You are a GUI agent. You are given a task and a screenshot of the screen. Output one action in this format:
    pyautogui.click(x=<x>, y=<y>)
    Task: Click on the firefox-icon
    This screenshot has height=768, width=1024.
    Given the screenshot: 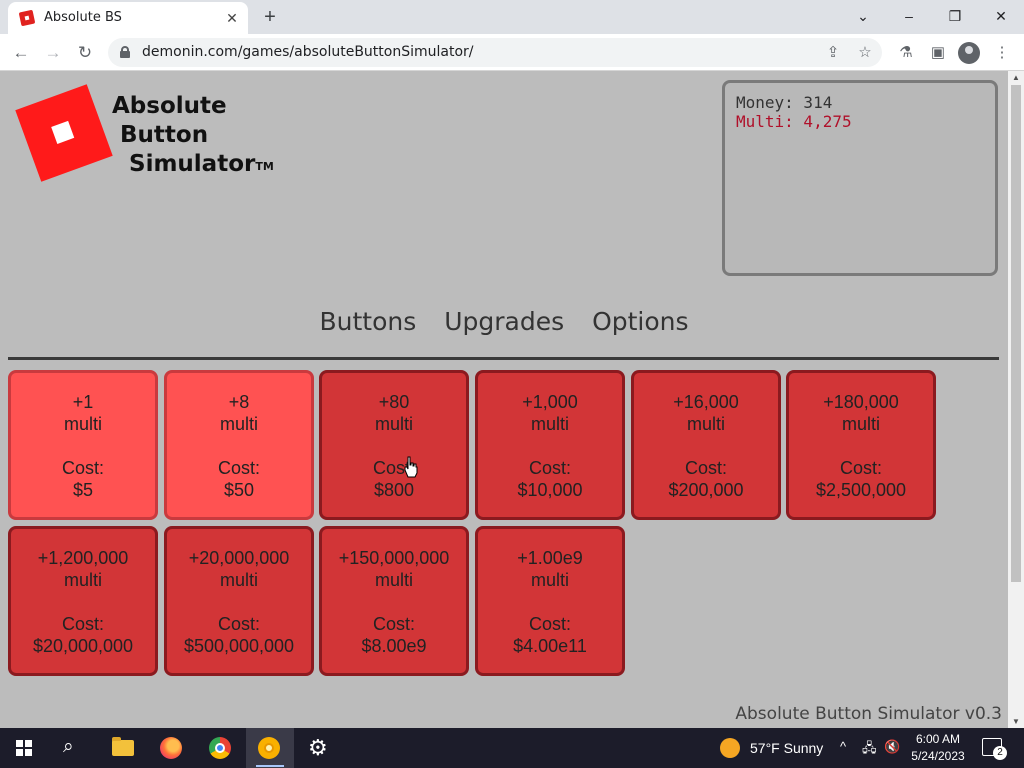 What is the action you would take?
    pyautogui.click(x=171, y=748)
    